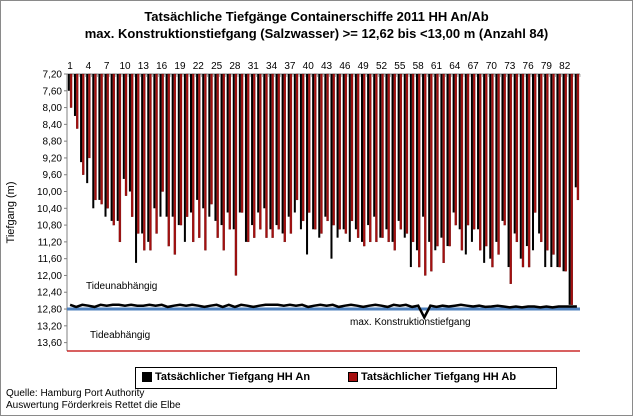 The height and width of the screenshot is (416, 633). Describe the element at coordinates (49, 343) in the screenshot. I see `y-tick-label: 13,60` at that location.